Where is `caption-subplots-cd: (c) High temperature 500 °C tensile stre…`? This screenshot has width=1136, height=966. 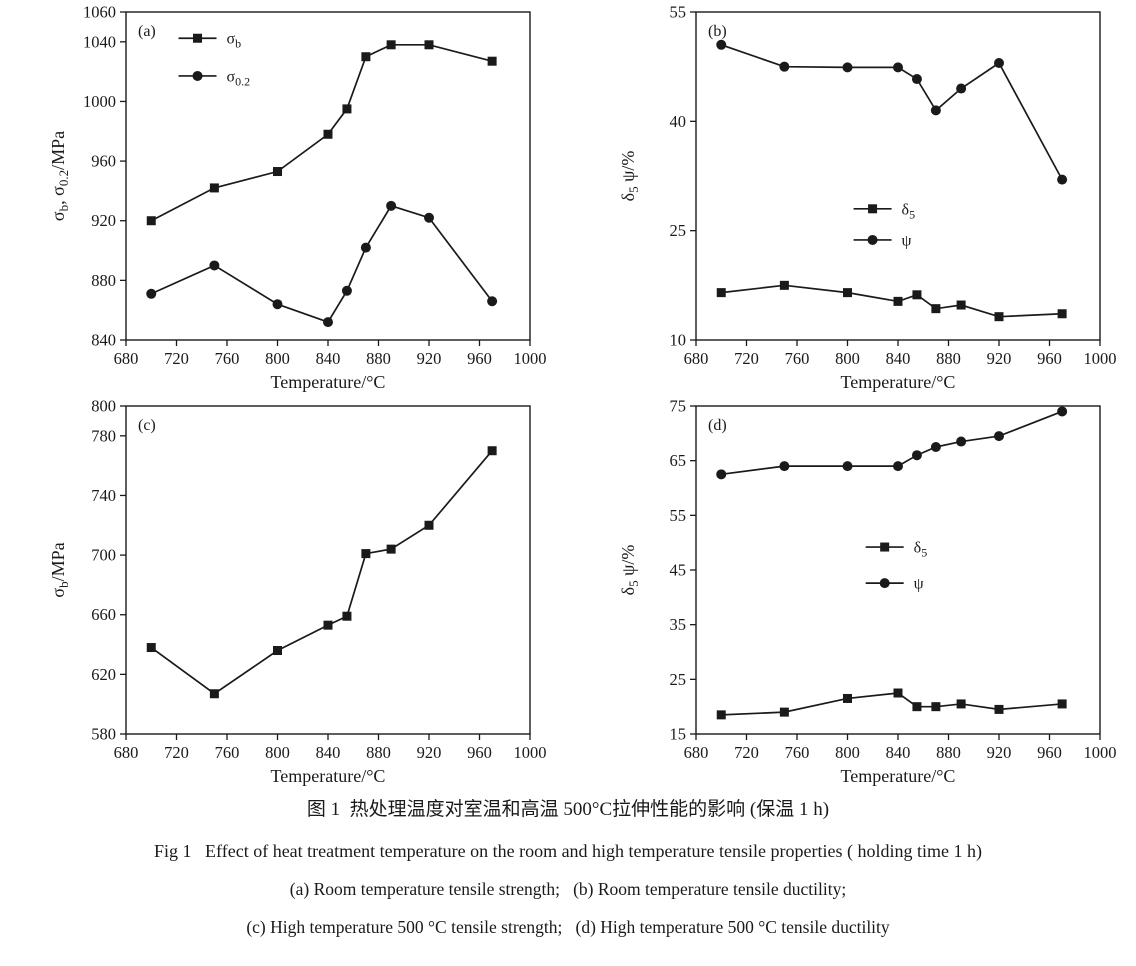
caption-subplots-cd: (c) High temperature 500 °C tensile stre… is located at coordinates (568, 927).